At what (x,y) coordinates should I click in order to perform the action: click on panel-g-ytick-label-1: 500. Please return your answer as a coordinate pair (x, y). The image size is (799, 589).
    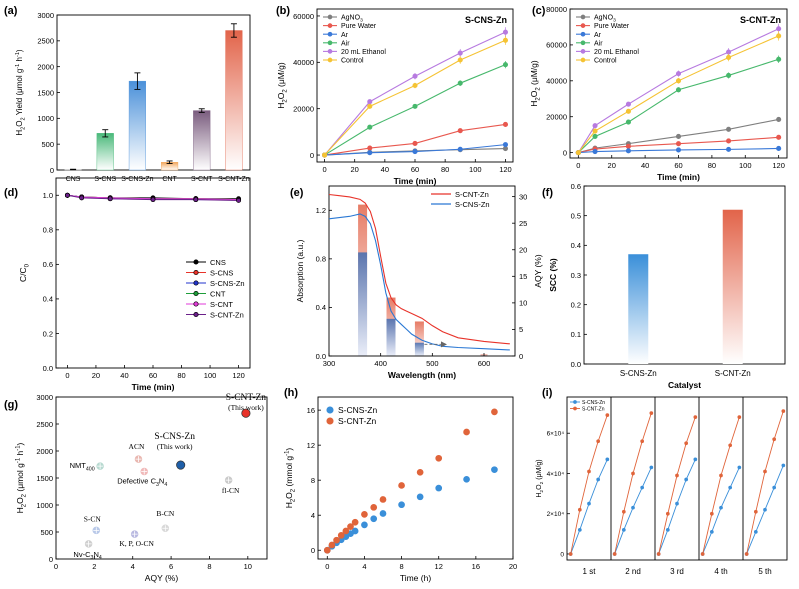
    Looking at the image, I should click on (46, 532).